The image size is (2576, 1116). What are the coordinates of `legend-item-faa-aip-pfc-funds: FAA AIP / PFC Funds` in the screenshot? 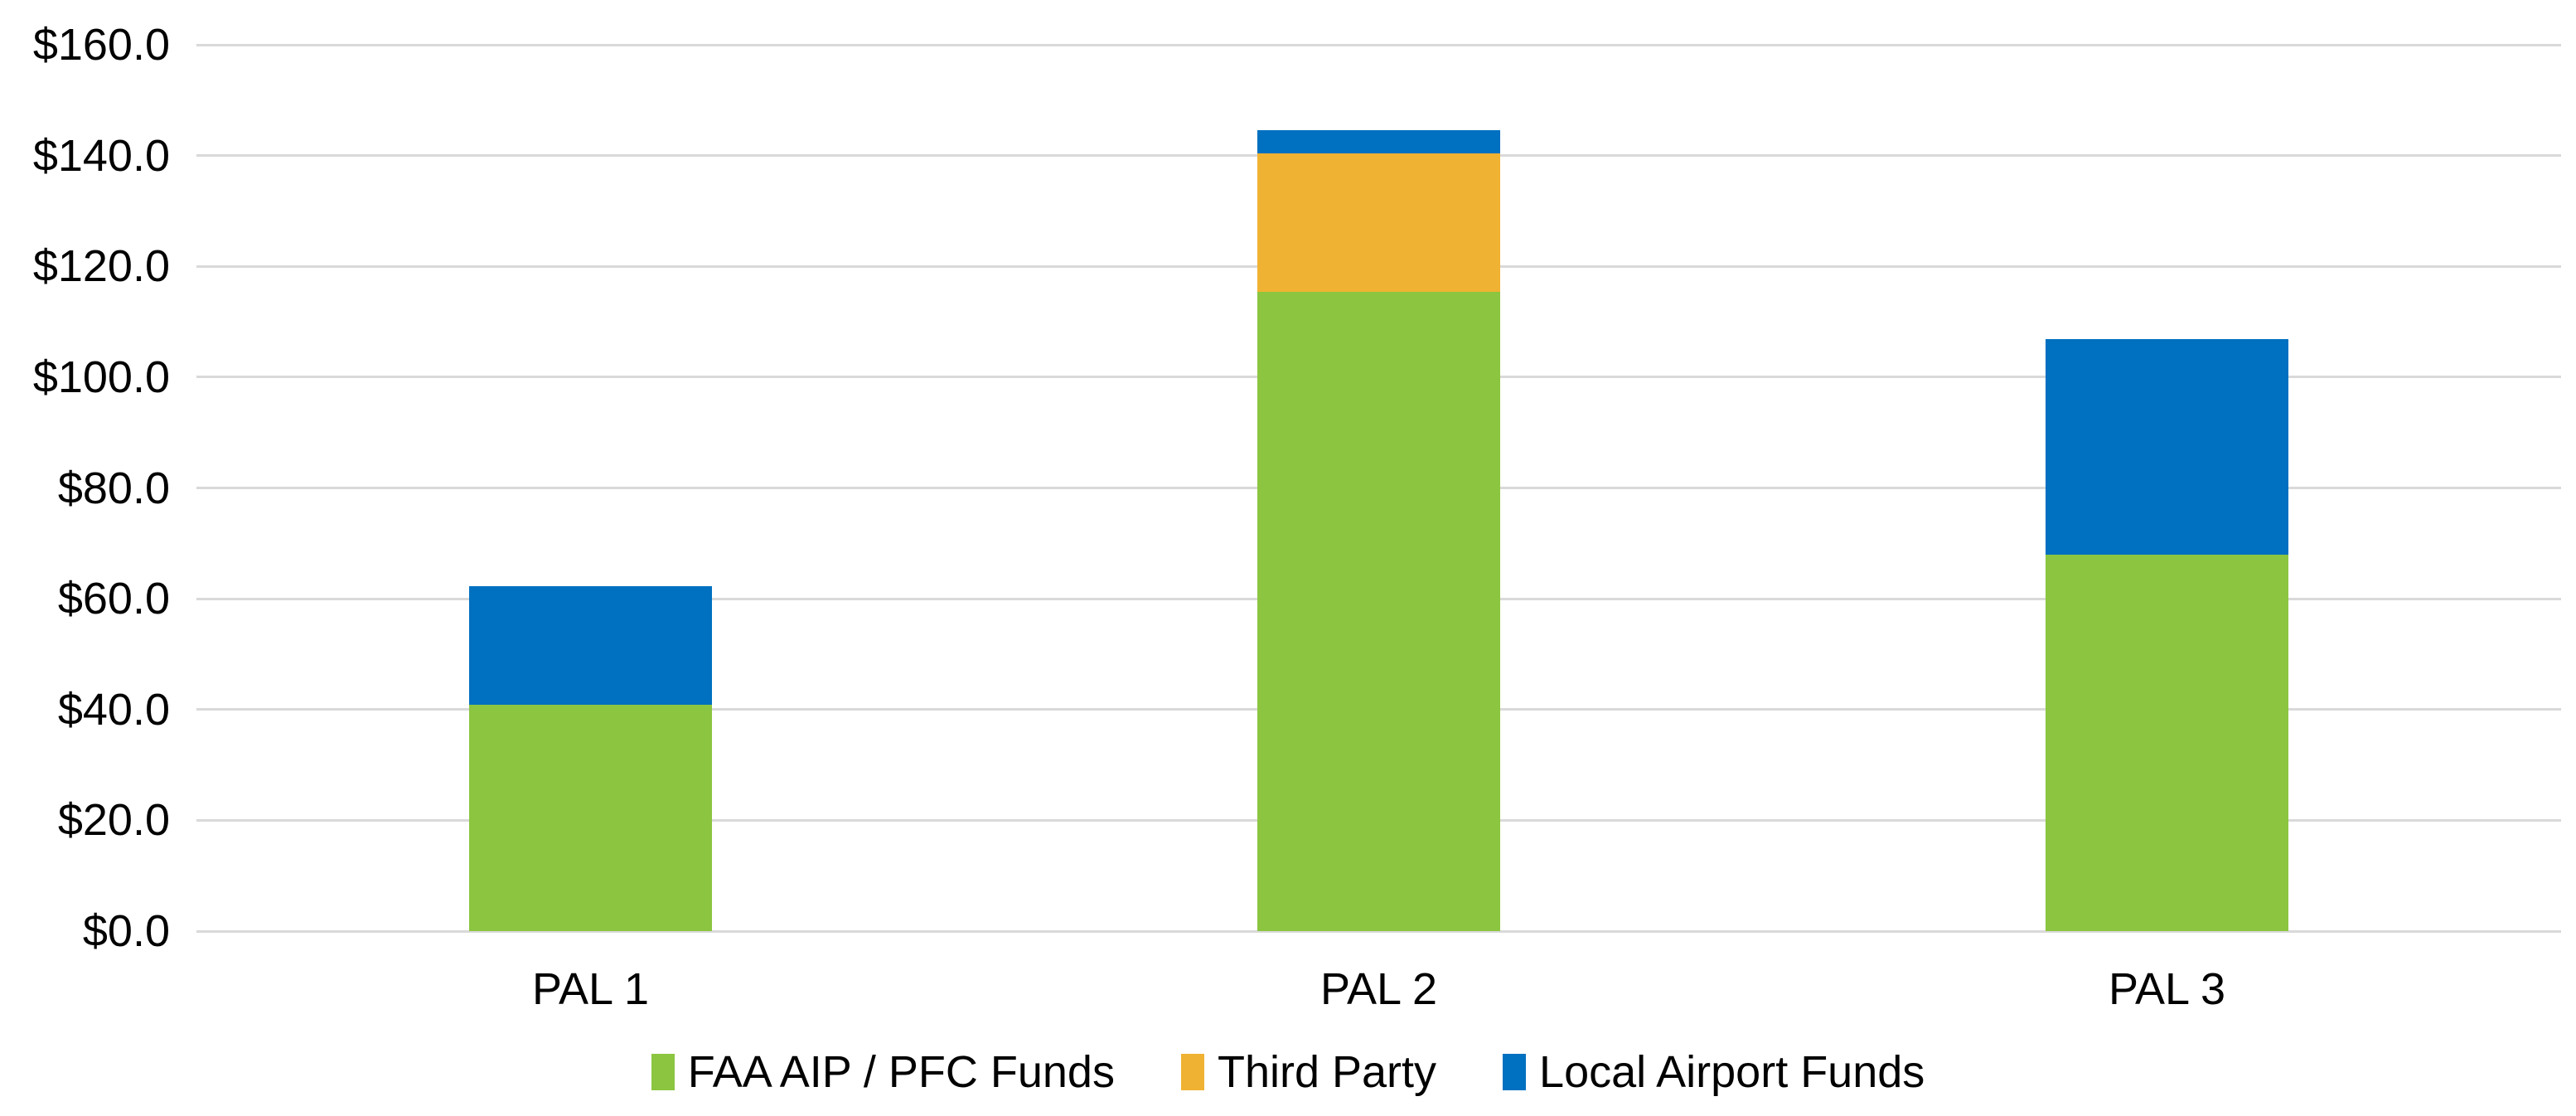 It's located at (883, 1072).